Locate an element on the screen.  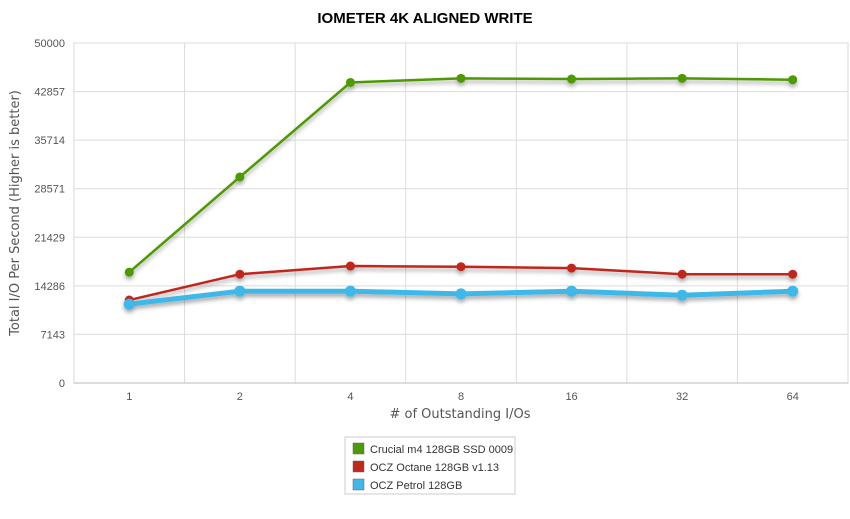
x-axis: 1 2 4 8 16 32 64 is located at coordinates (462, 397).